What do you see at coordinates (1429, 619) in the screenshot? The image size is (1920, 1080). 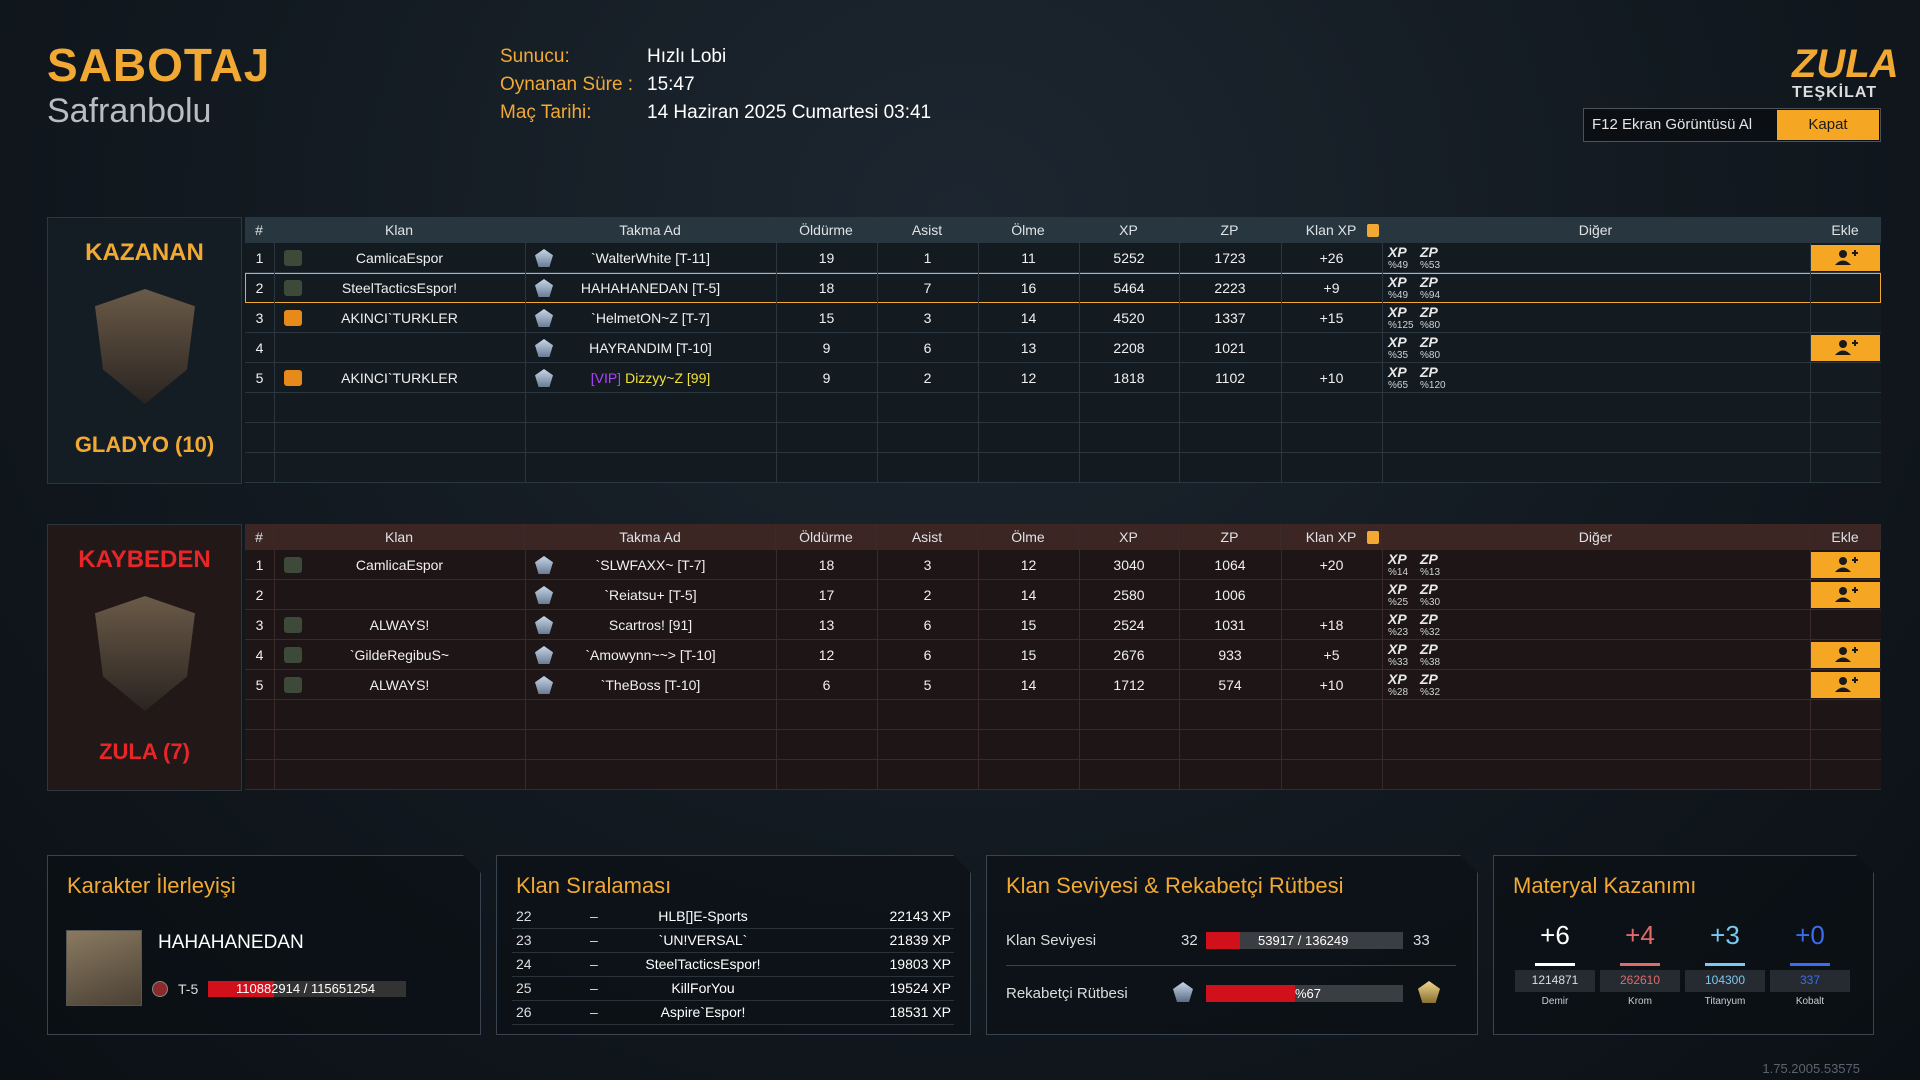 I see `bonus-label: ZP` at bounding box center [1429, 619].